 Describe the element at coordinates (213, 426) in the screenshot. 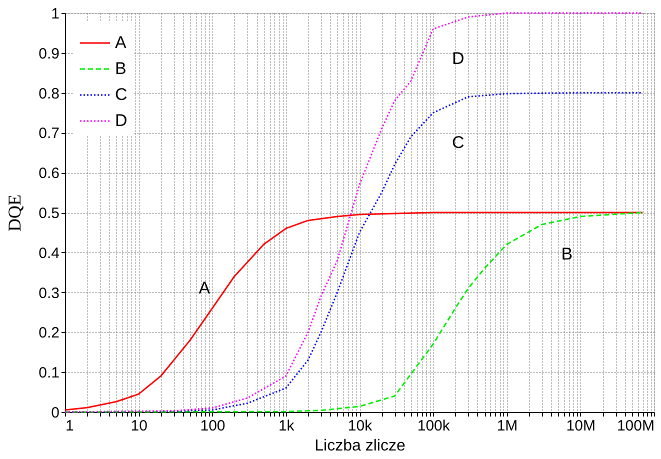

I see `x-tick-label: 100` at that location.